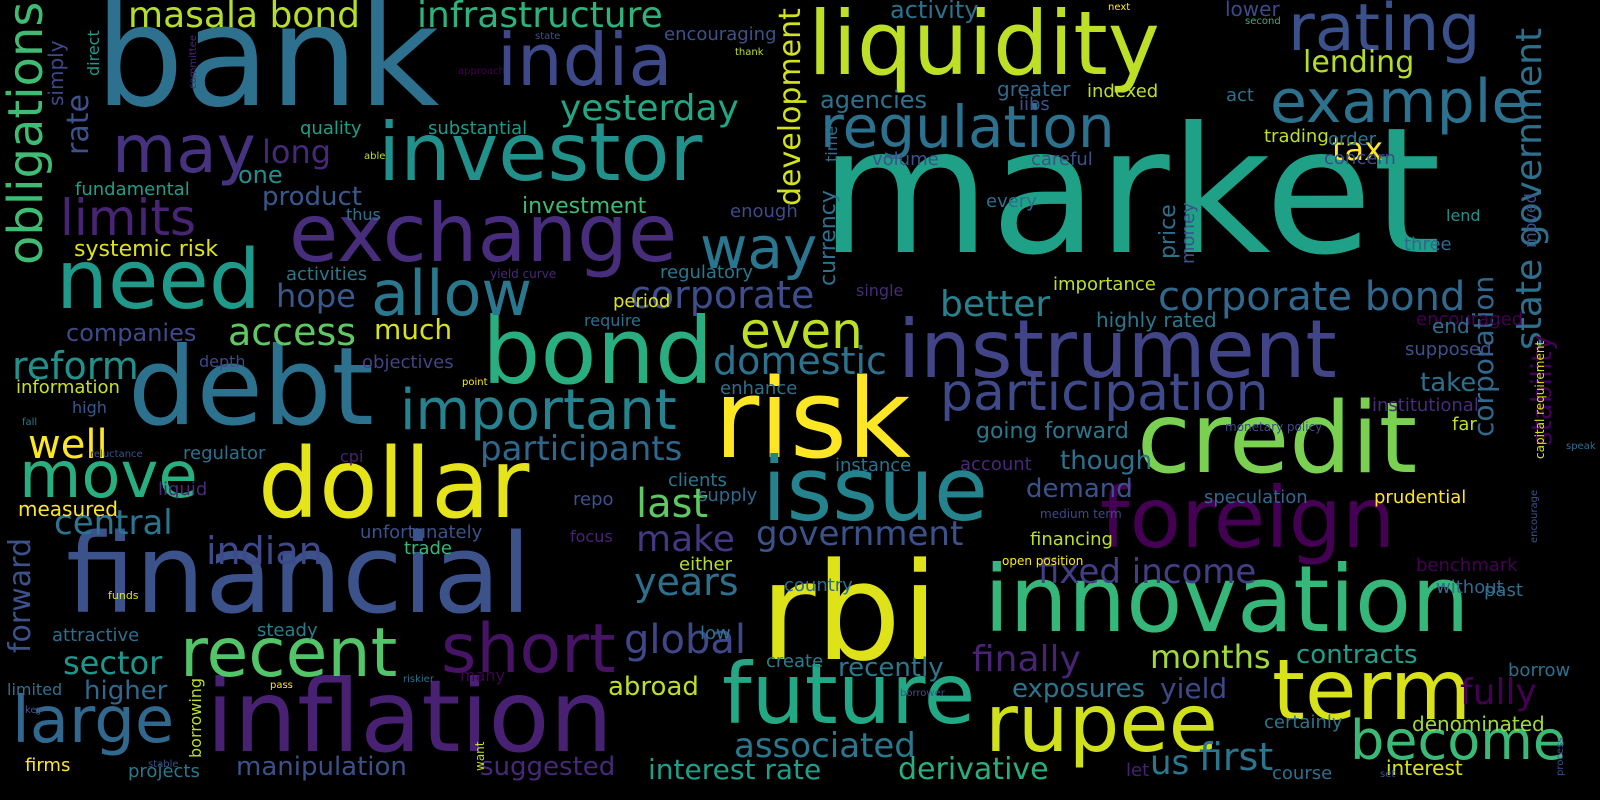 Image resolution: width=1600 pixels, height=800 pixels. I want to click on cloud-word-exposures: exposures, so click(1079, 689).